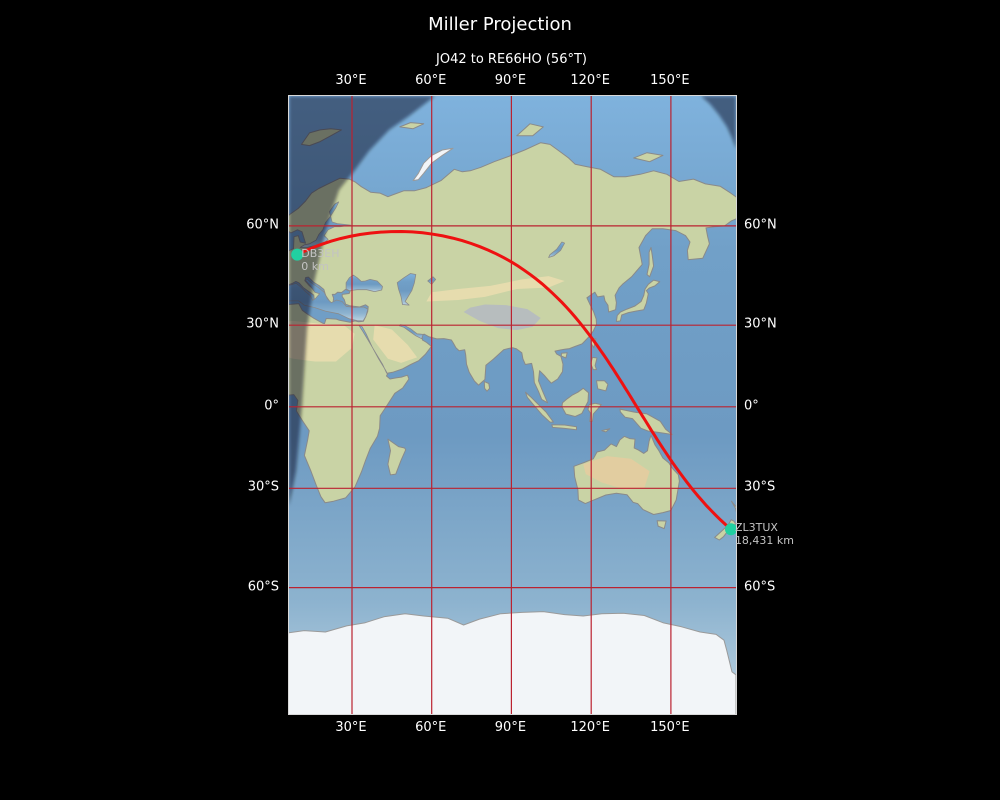 The image size is (1000, 800). Describe the element at coordinates (756, 528) in the screenshot. I see `callsign-label: ZL3TUX` at that location.